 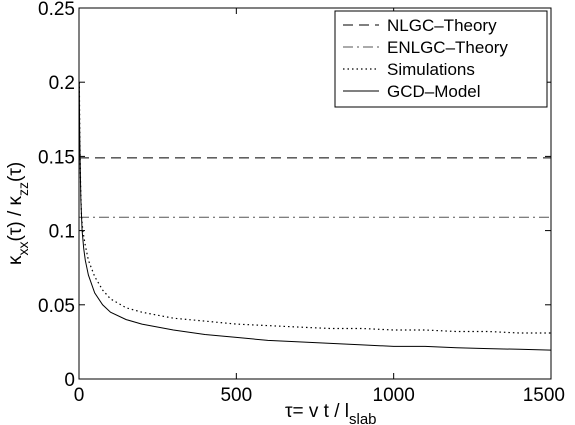 What do you see at coordinates (236, 395) in the screenshot?
I see `x-tick-label: 500` at bounding box center [236, 395].